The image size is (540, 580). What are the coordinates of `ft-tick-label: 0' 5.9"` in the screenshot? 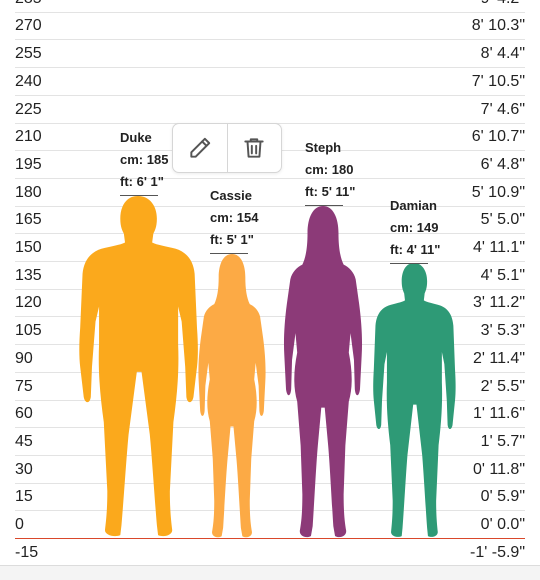 It's located at (502, 497).